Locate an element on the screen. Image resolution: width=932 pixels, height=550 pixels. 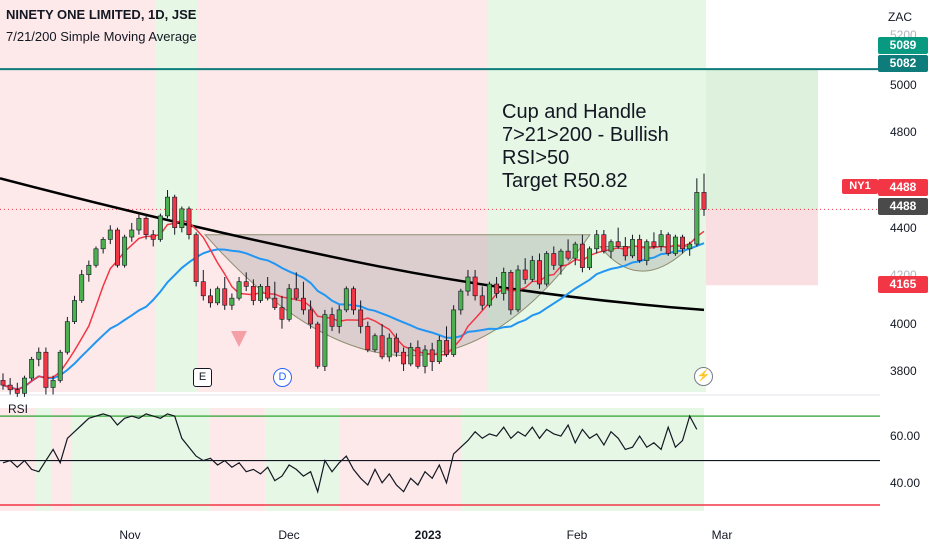
indicator-title: 7/21/200 Simple Moving Average is located at coordinates (101, 36).